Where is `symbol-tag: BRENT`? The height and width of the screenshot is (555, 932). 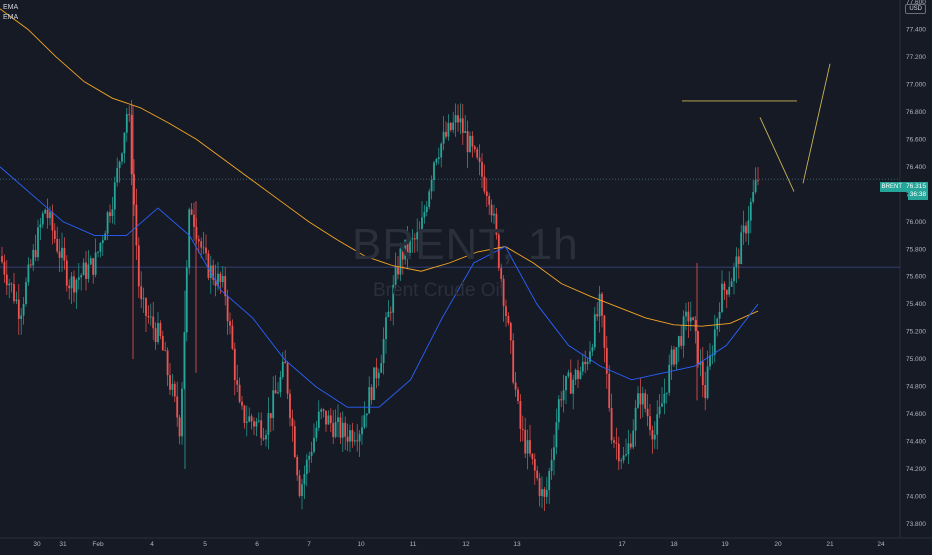 symbol-tag: BRENT is located at coordinates (891, 187).